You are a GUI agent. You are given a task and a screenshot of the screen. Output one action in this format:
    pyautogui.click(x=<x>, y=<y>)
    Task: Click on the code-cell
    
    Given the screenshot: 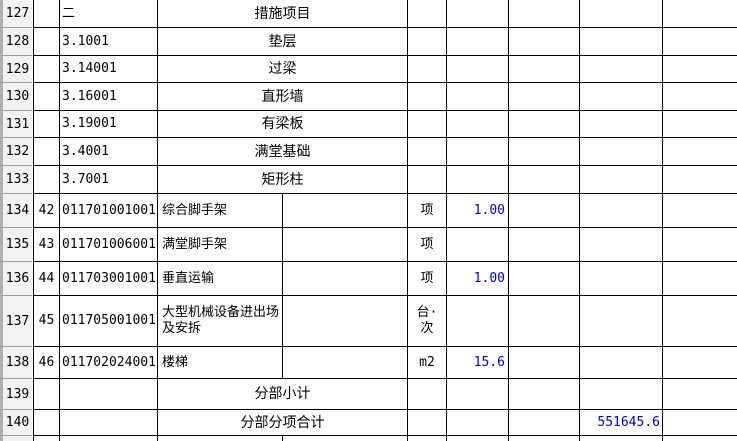 What is the action you would take?
    pyautogui.click(x=109, y=394)
    